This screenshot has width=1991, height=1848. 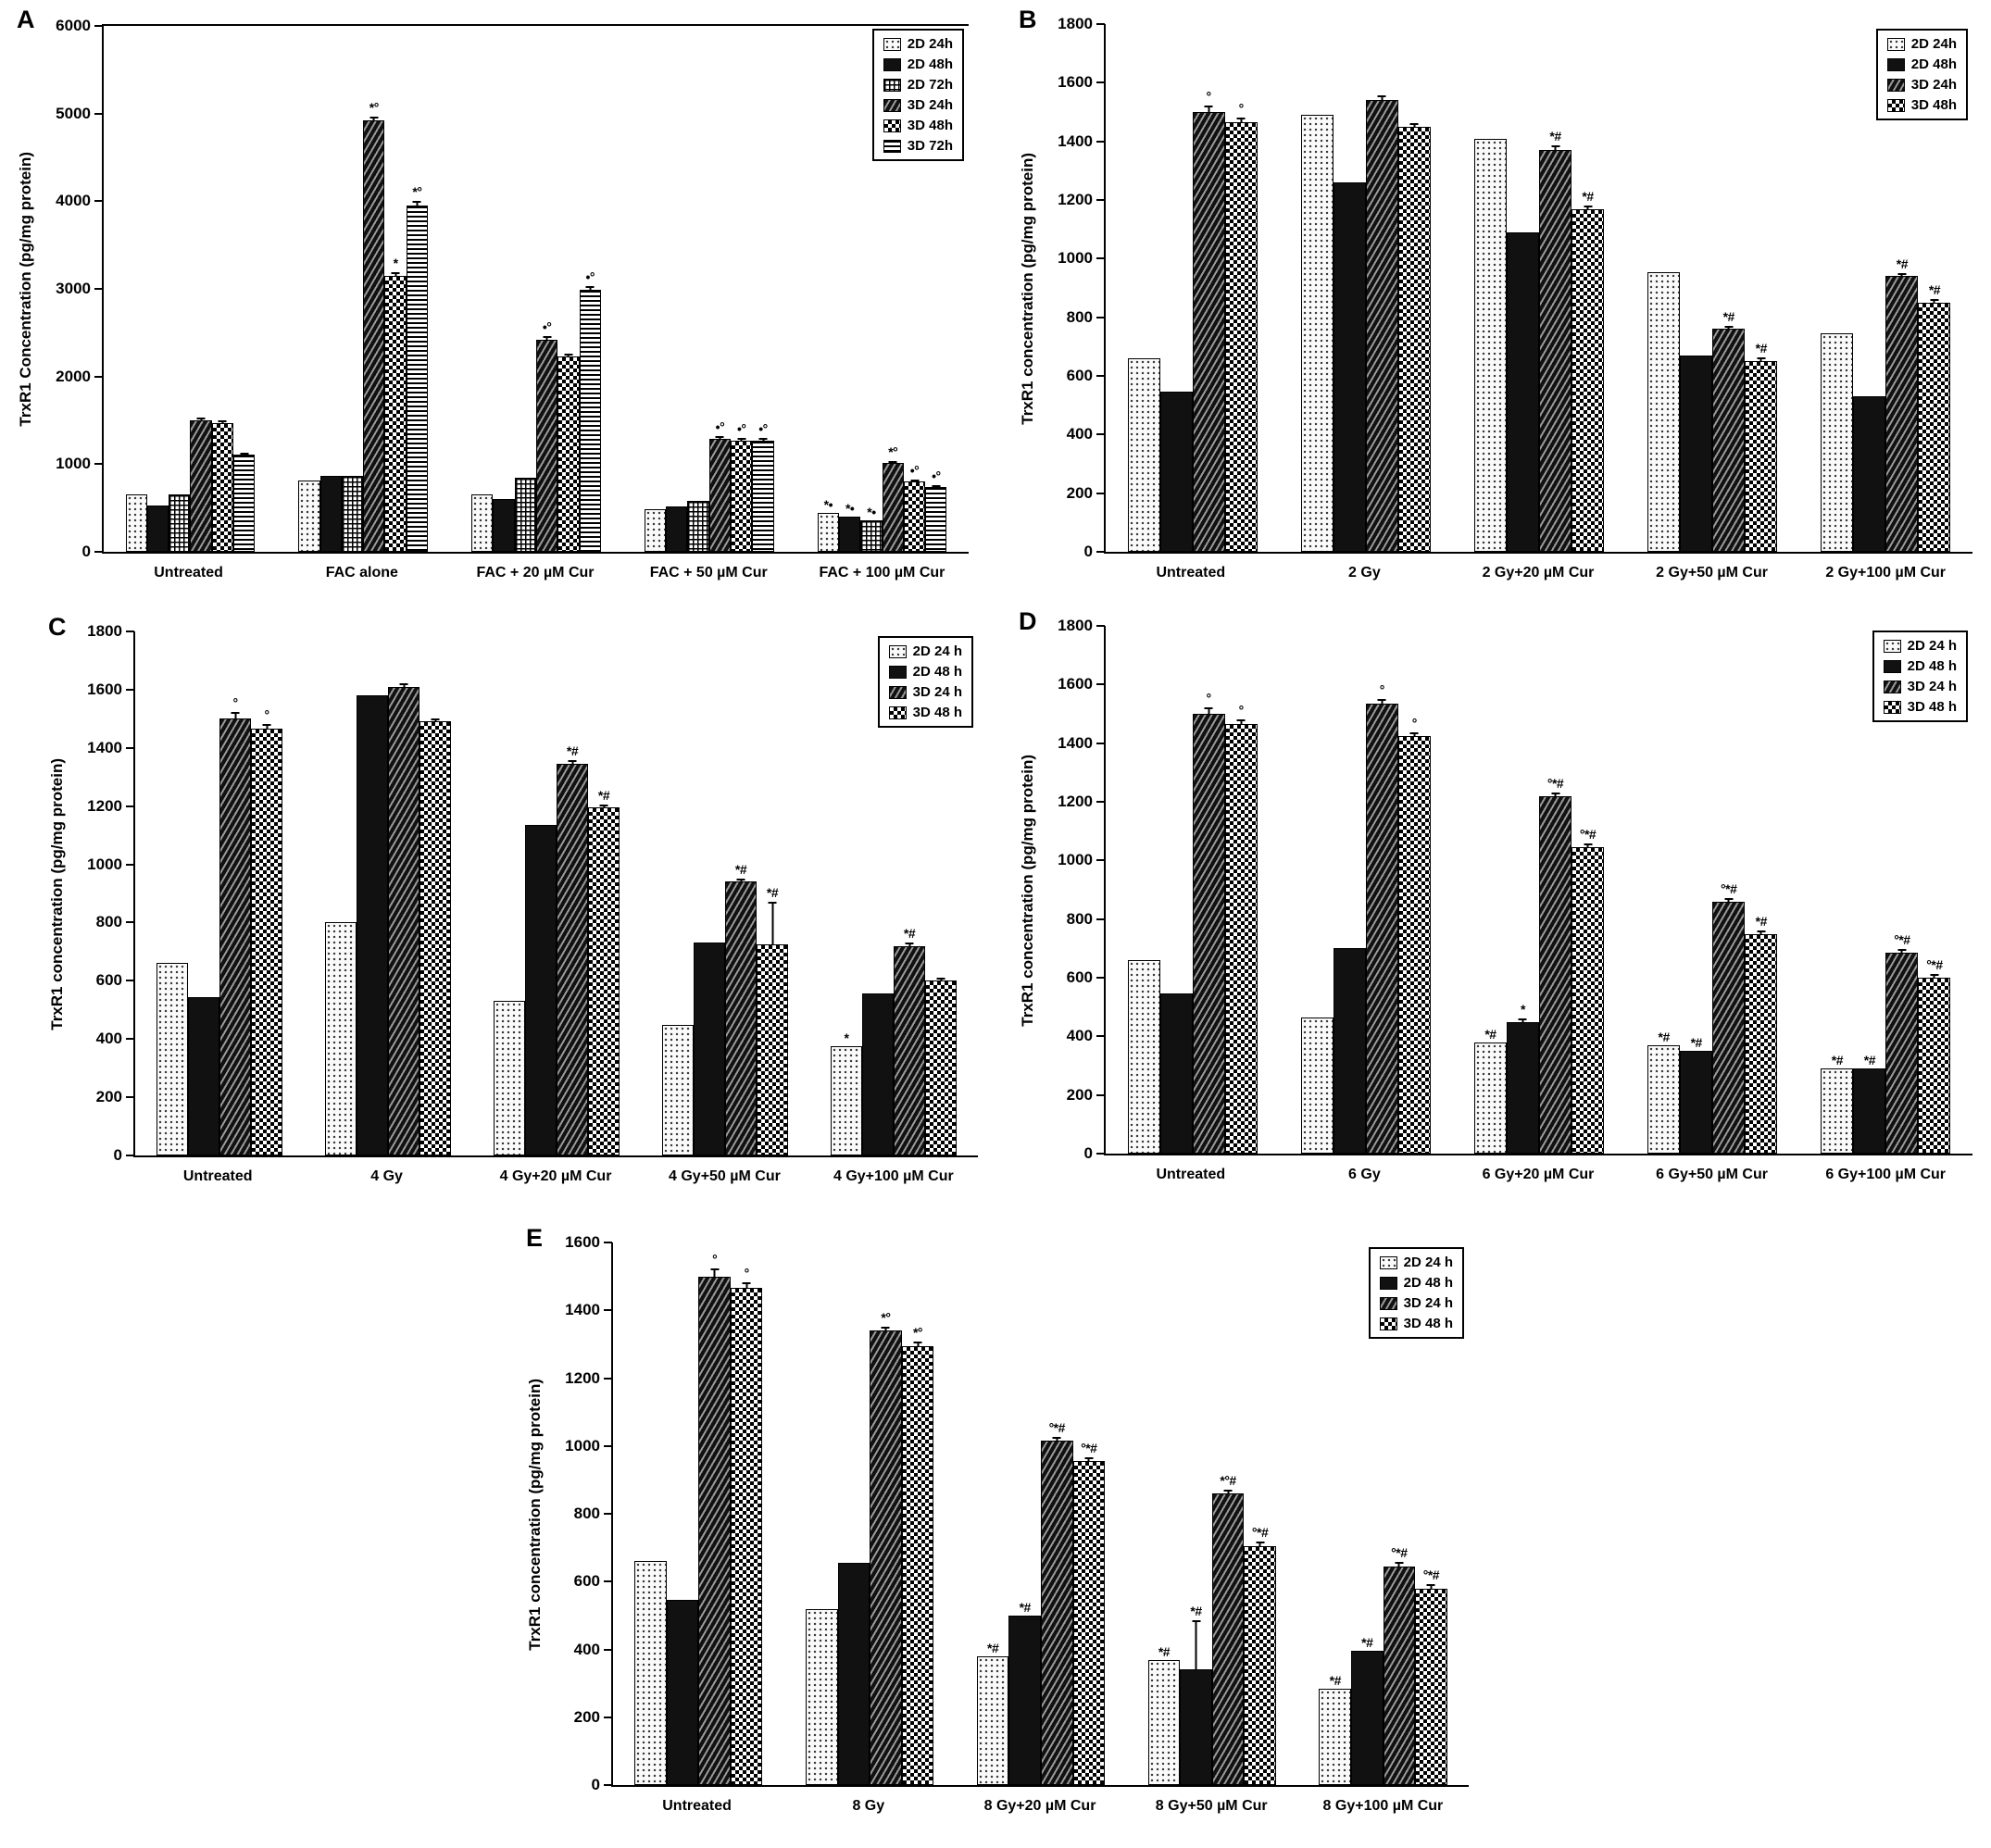 What do you see at coordinates (1538, 573) in the screenshot?
I see `x-category-label: 2 Gy+20 µM Cur` at bounding box center [1538, 573].